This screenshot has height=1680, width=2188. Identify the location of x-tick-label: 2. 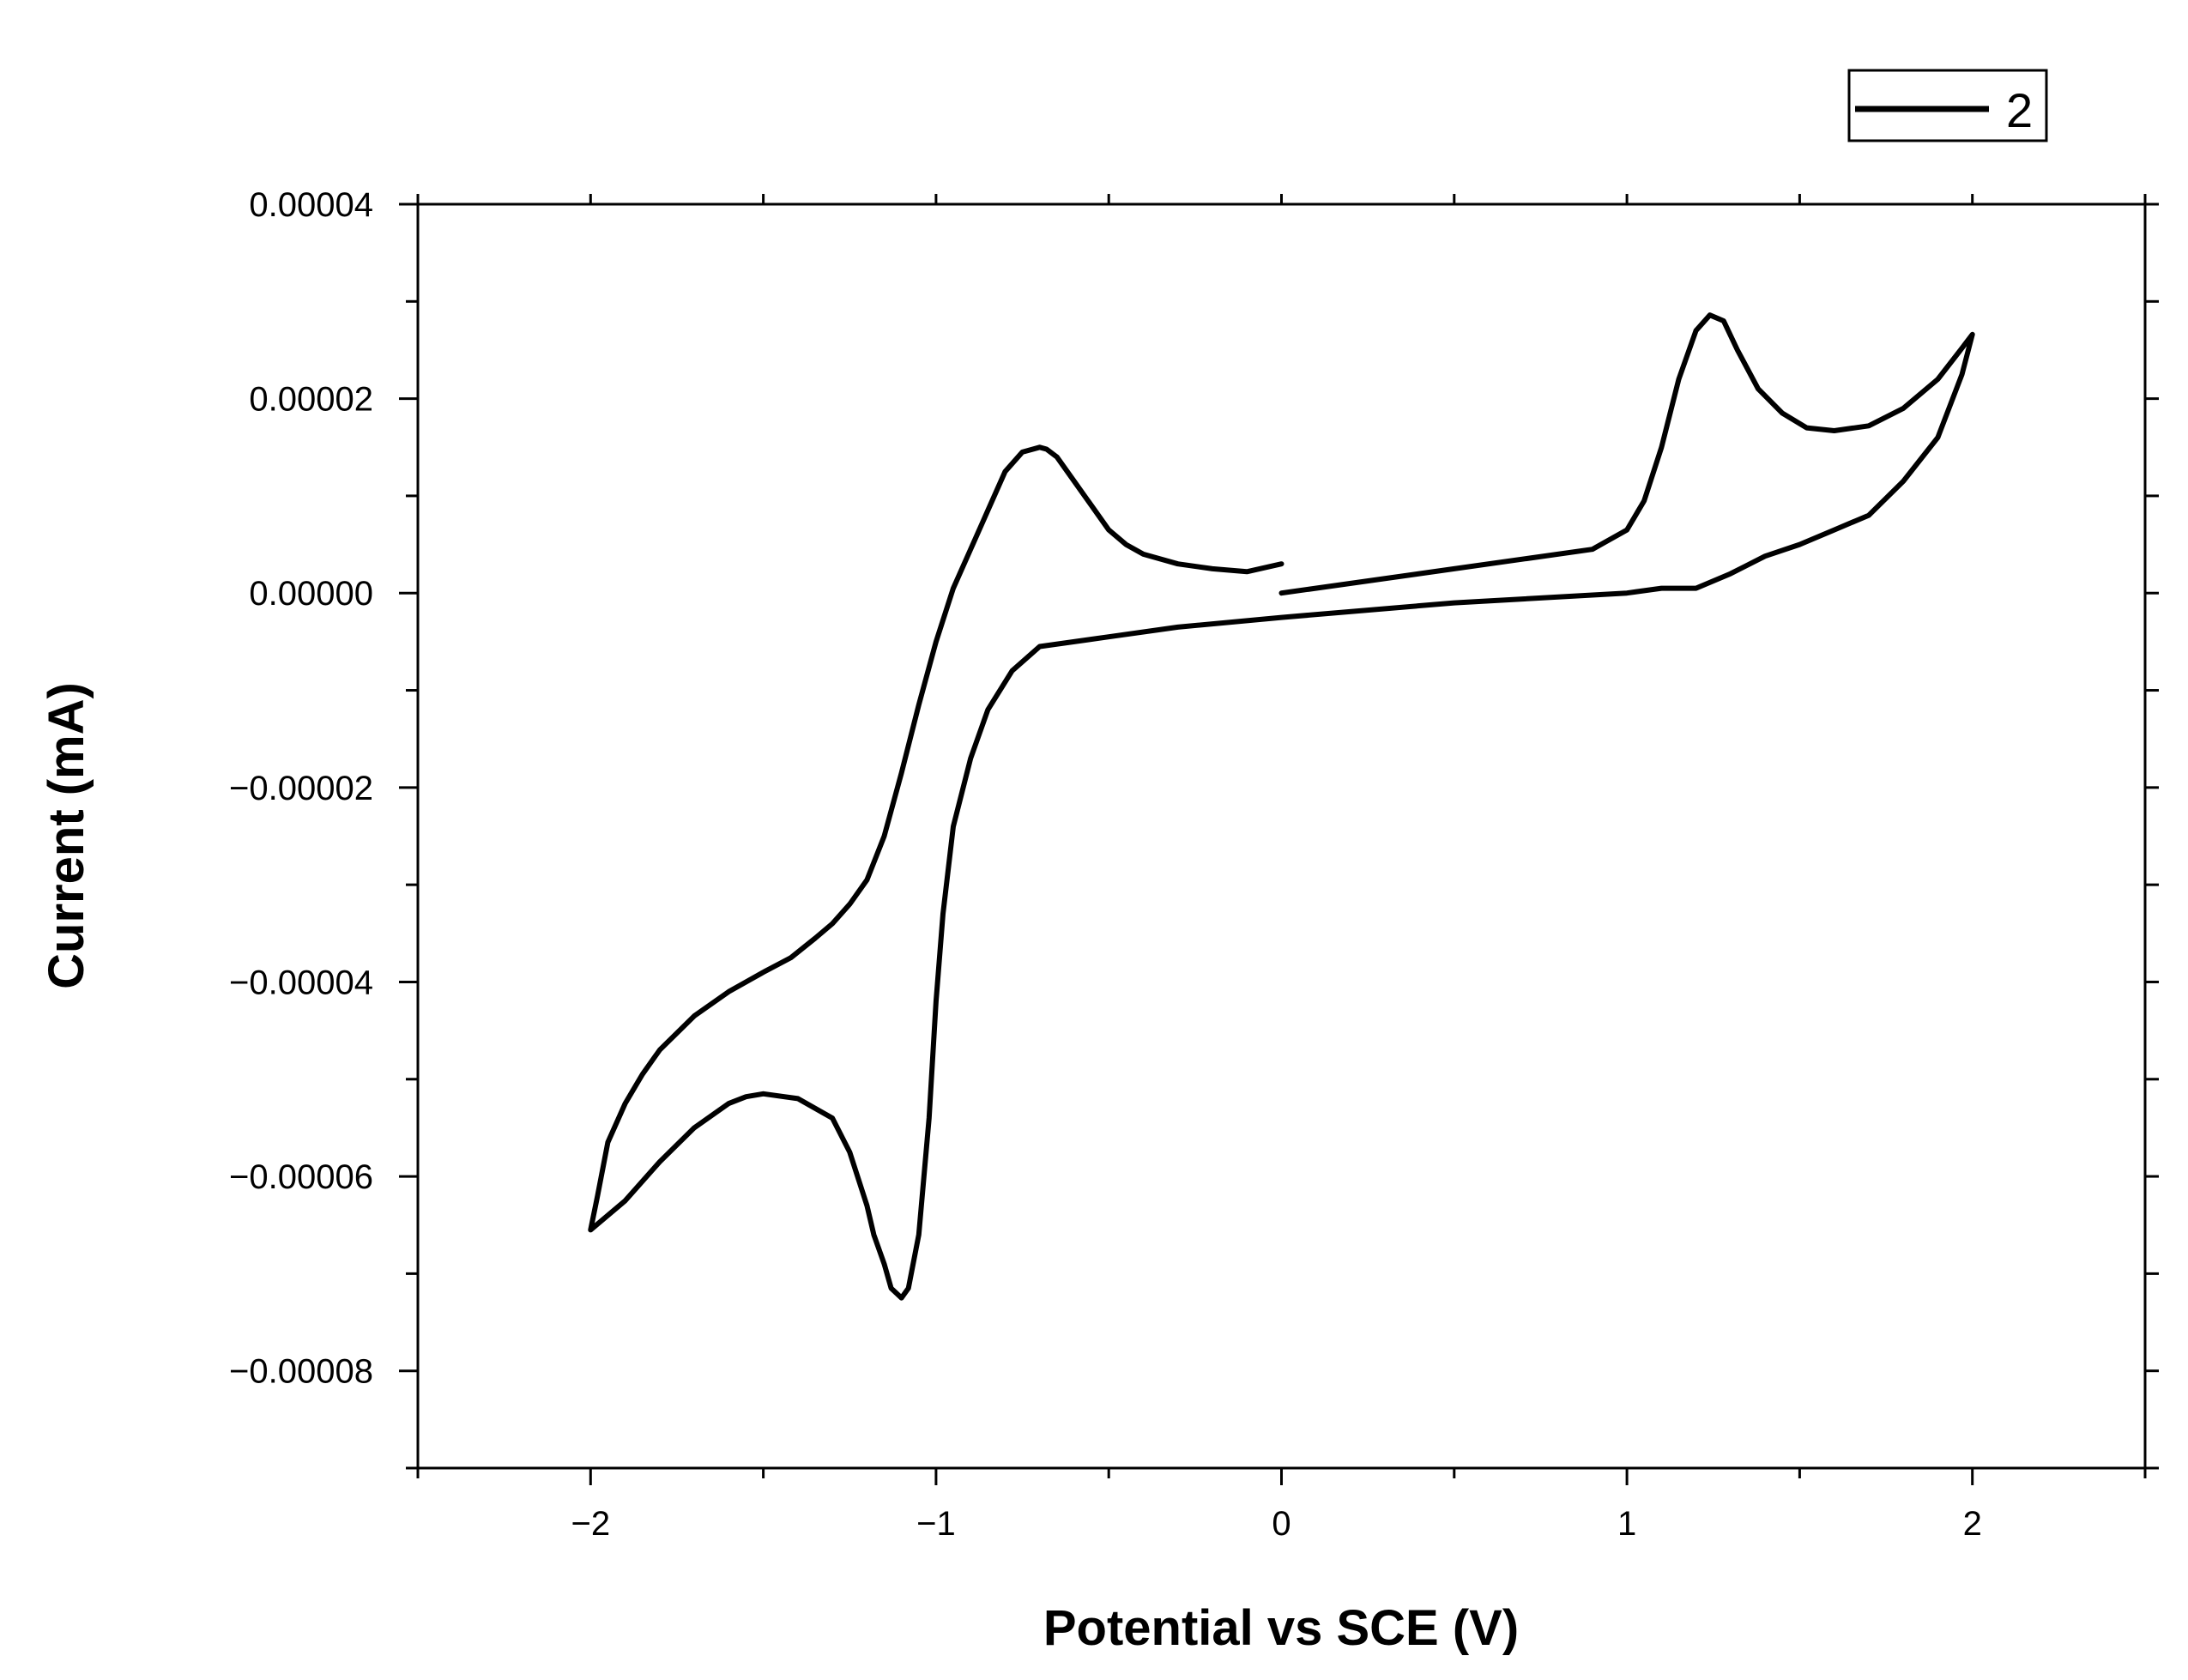
(1973, 1524).